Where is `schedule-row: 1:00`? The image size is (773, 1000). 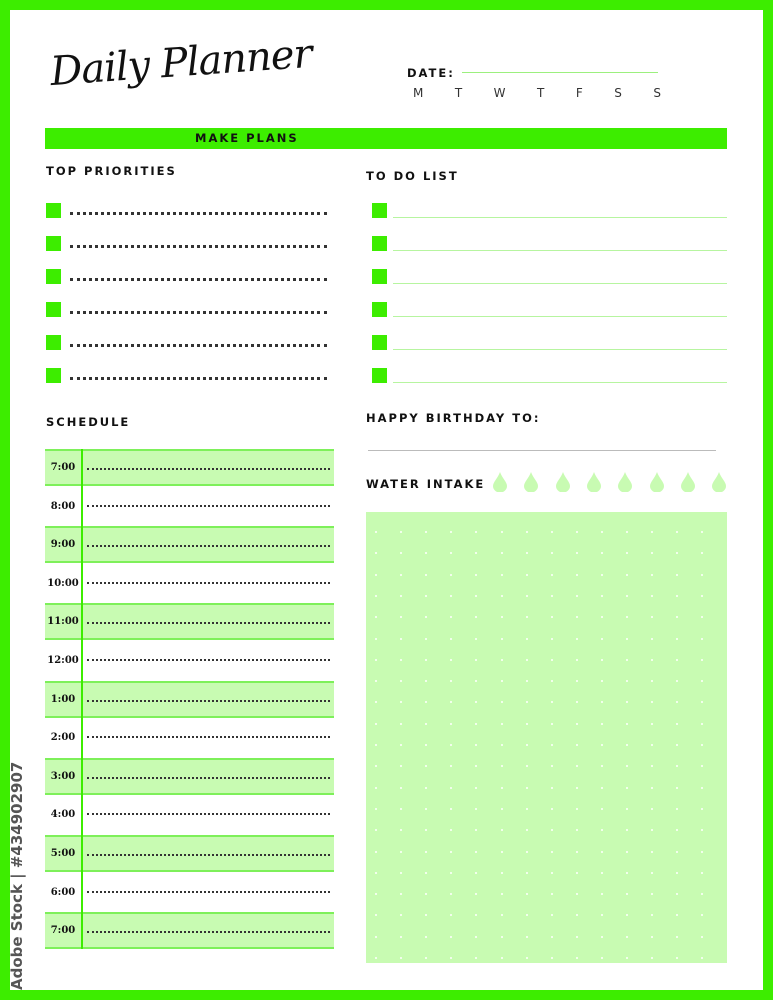 schedule-row: 1:00 is located at coordinates (189, 699).